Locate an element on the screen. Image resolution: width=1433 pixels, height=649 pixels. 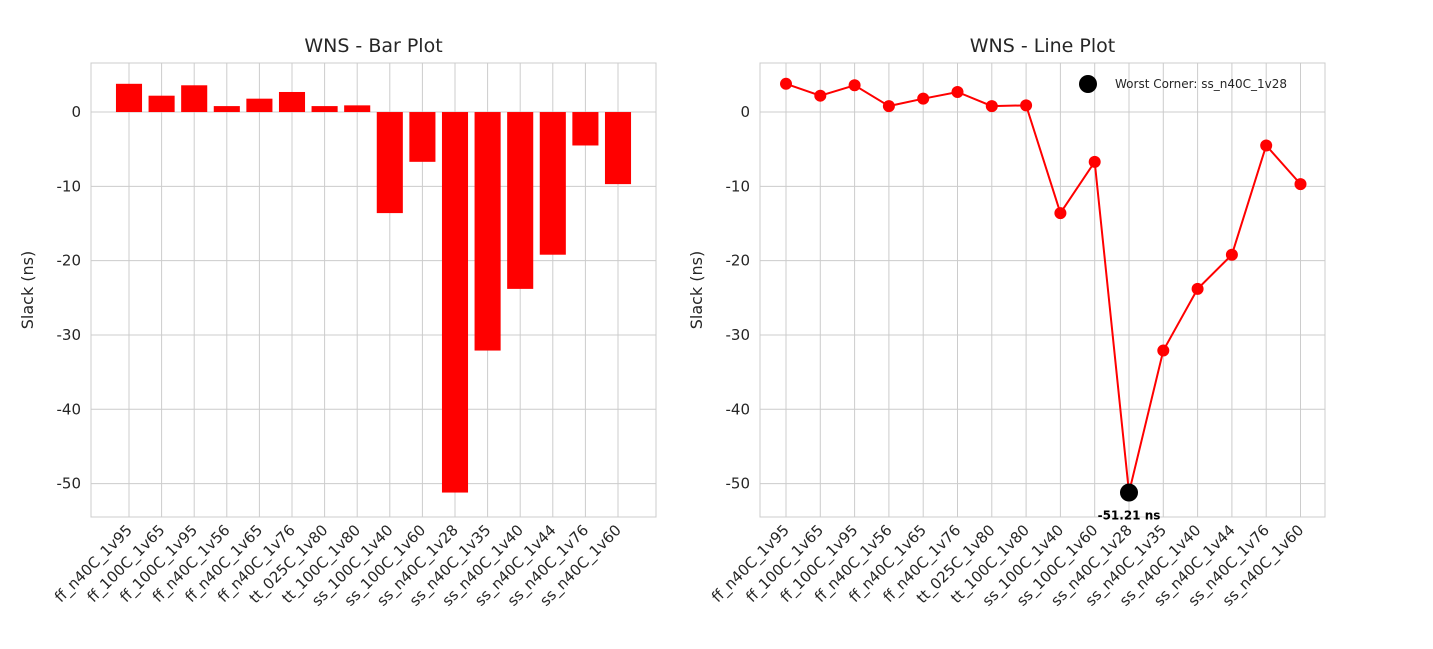
line-chart-y-ticks: 0 -10 -20 -30 -40 -50 is located at coordinates (738, 298).